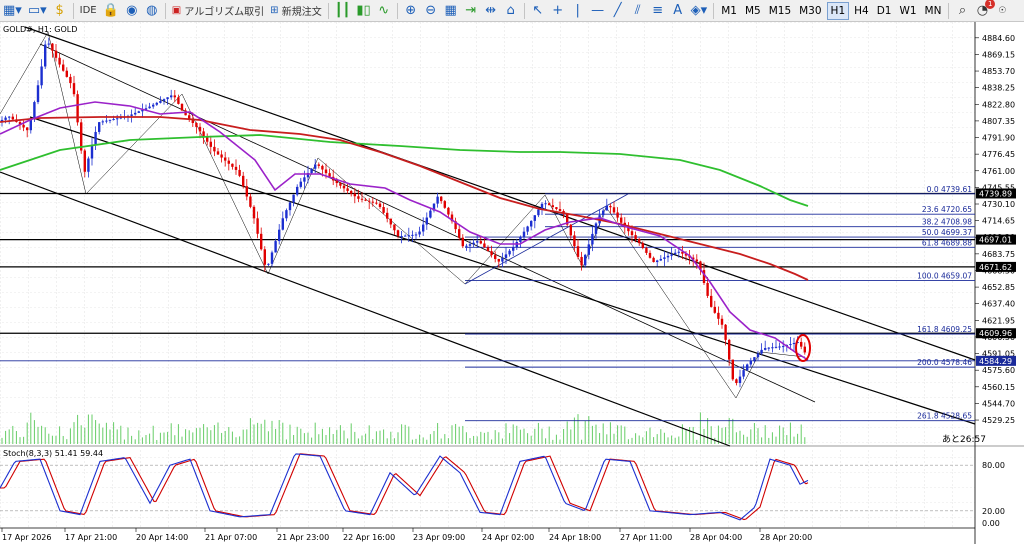 Image resolution: width=1024 pixels, height=544 pixels. I want to click on crosshair-icon: +, so click(558, 10).